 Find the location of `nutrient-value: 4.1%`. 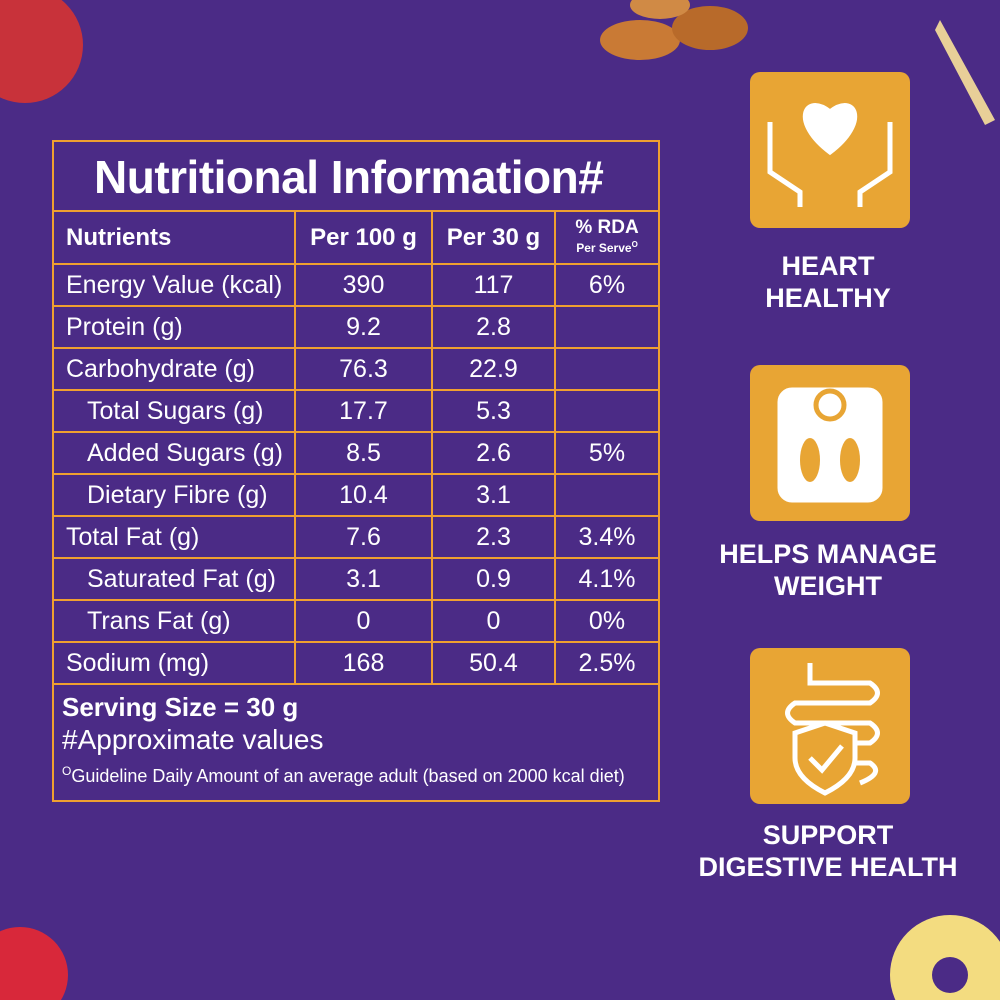

nutrient-value: 4.1% is located at coordinates (606, 579).